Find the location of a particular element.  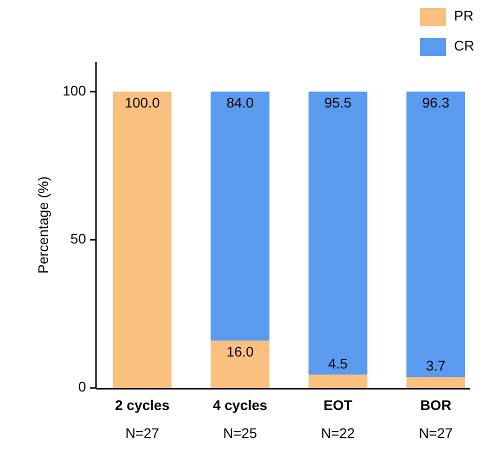

y-tick-label: 0 is located at coordinates (82, 386).